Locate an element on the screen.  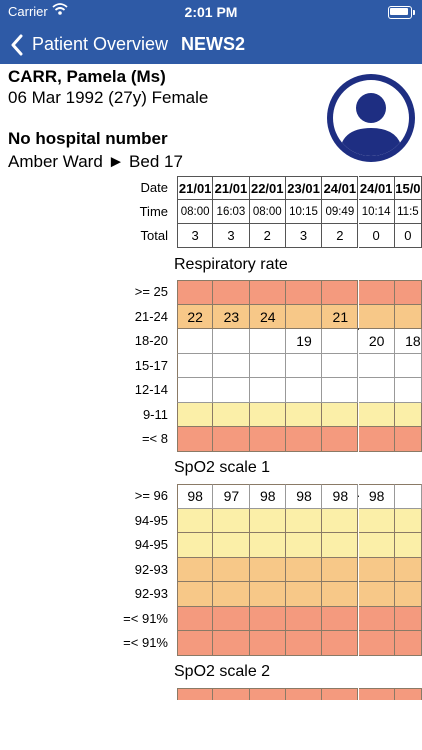
time-cell: 09:49 is located at coordinates (340, 212).